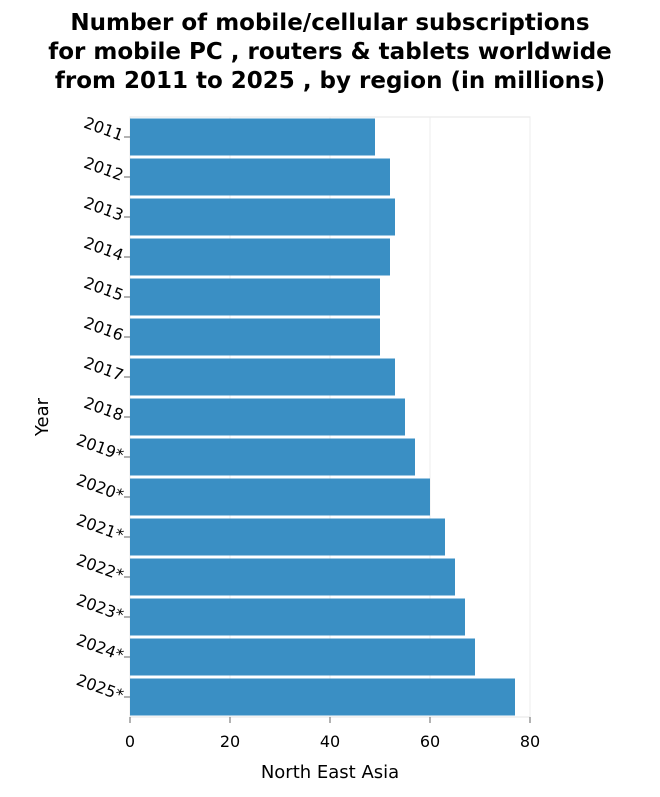  Describe the element at coordinates (103, 369) in the screenshot. I see `y-tick-label: 2017` at that location.